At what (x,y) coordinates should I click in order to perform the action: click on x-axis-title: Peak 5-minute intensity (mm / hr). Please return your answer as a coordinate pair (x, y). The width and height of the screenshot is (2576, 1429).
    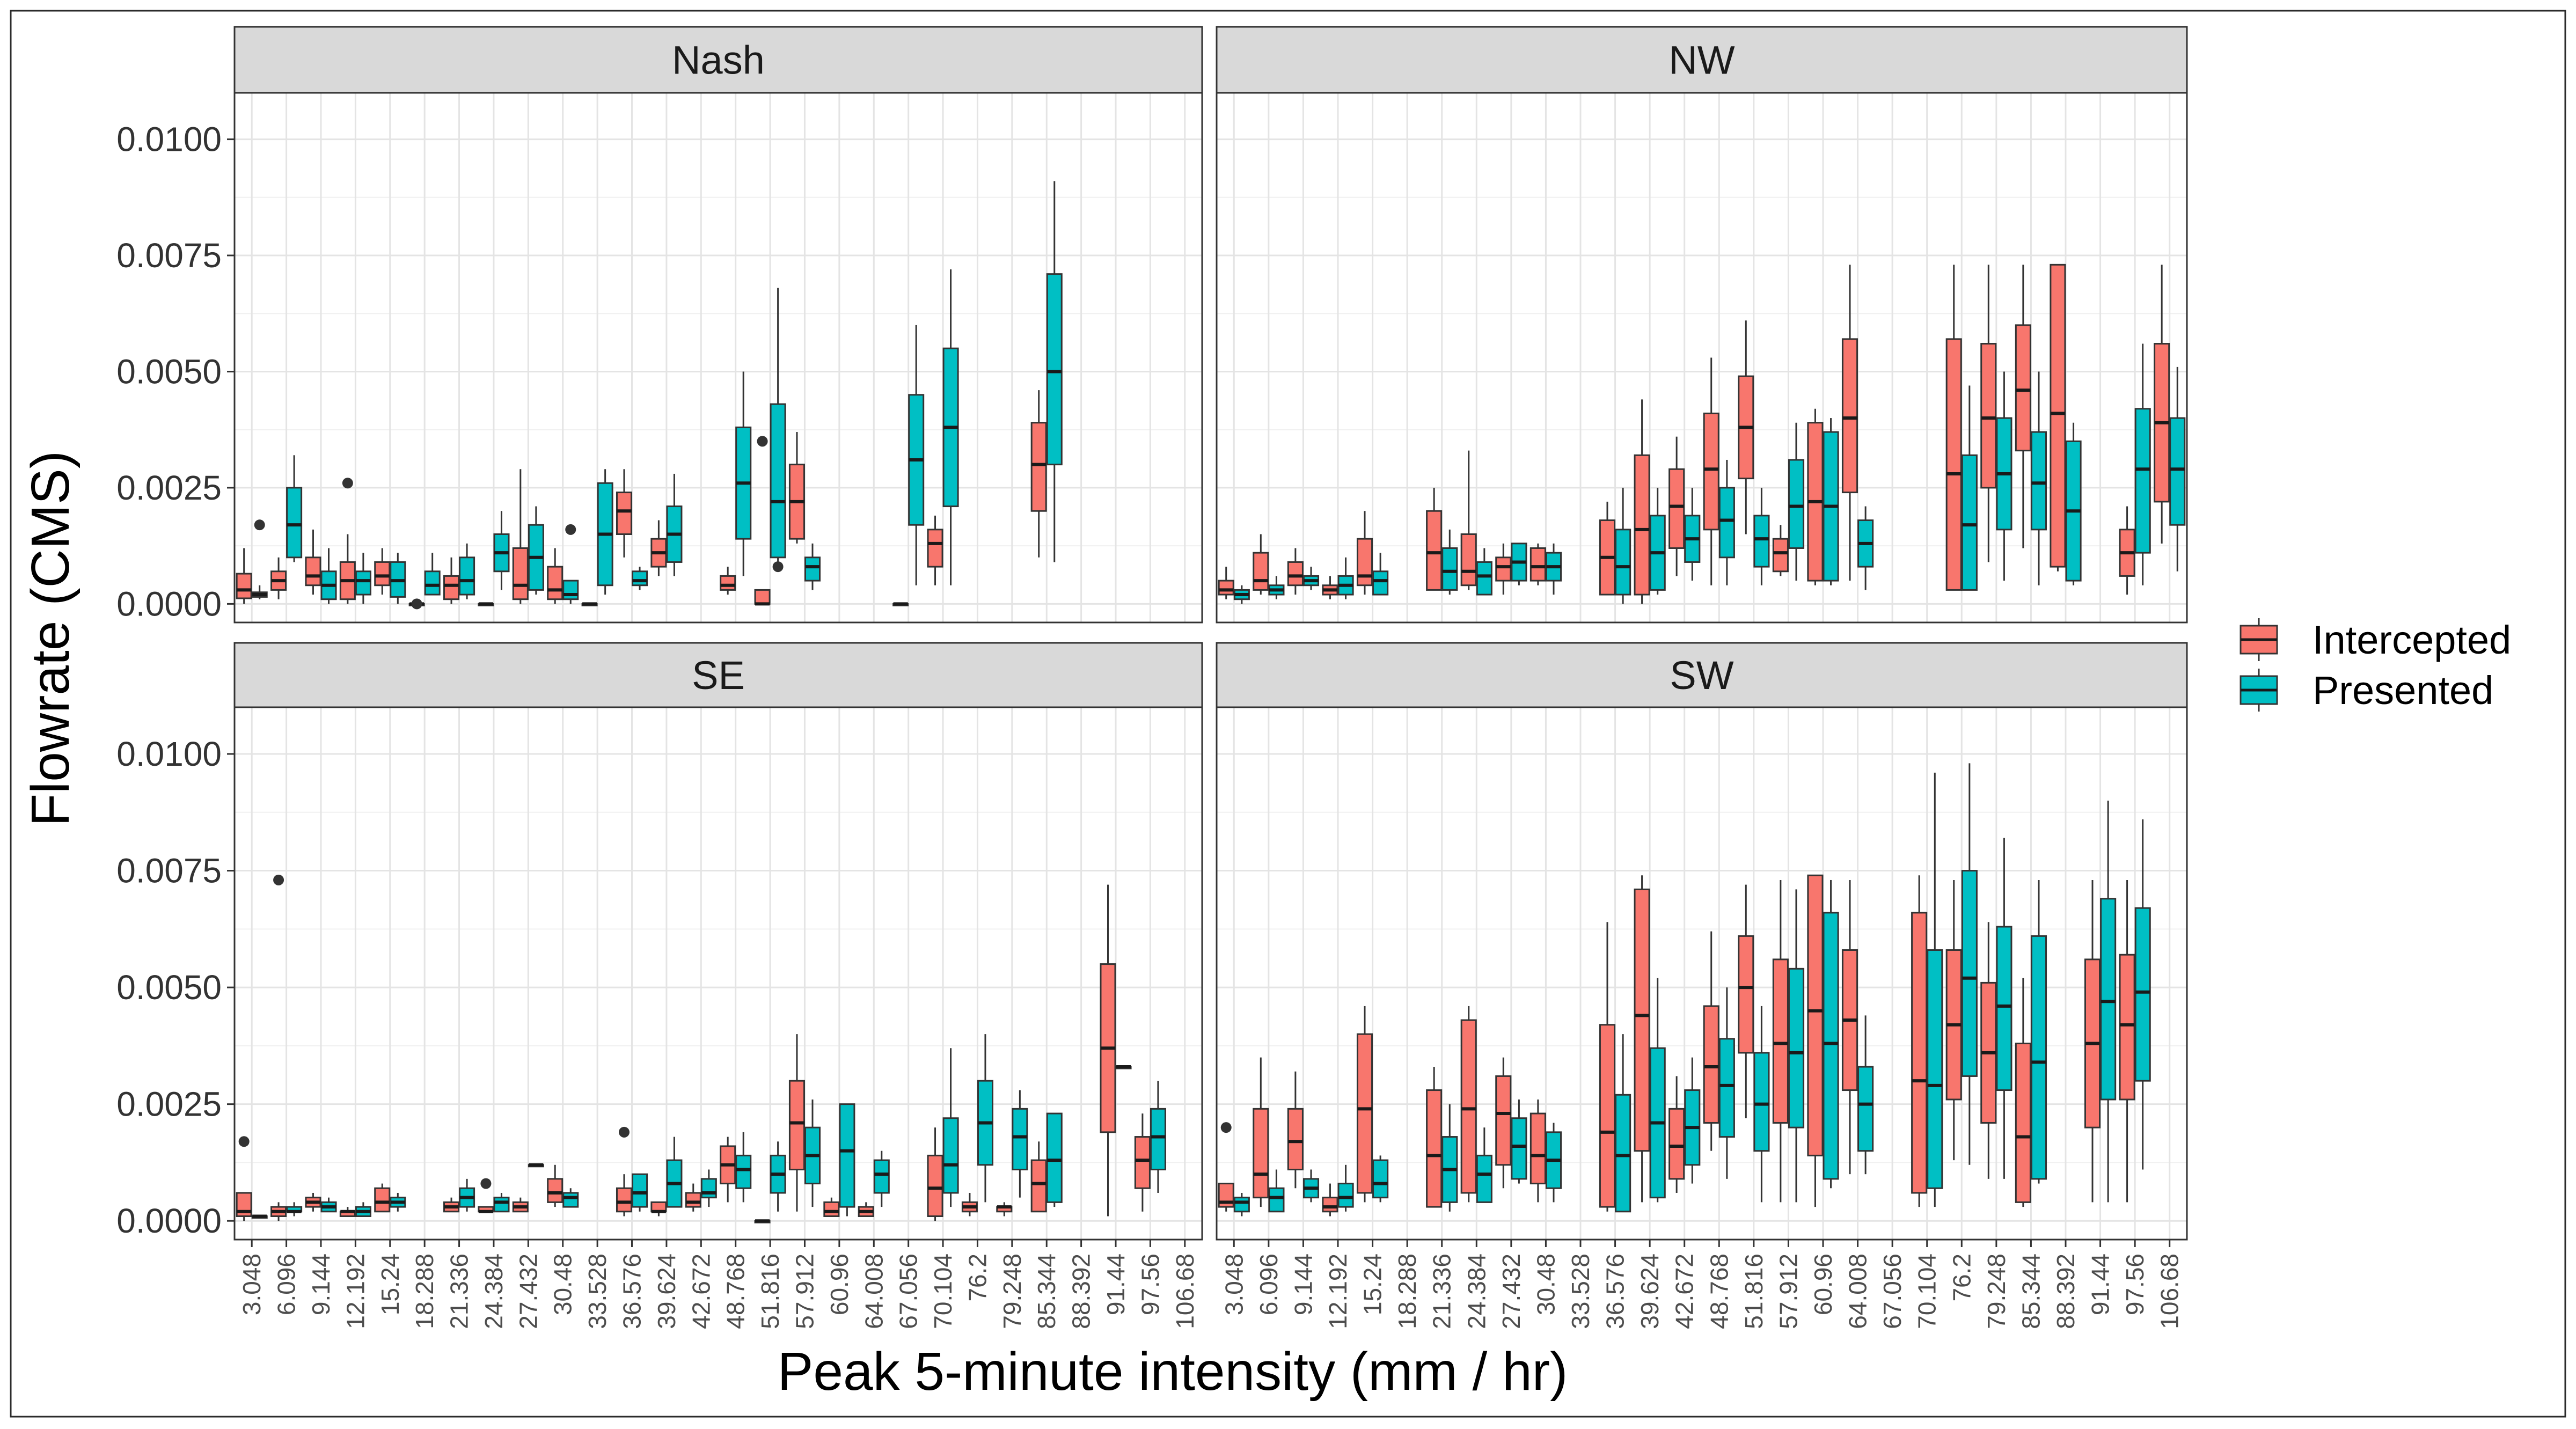
    Looking at the image, I should click on (1173, 1372).